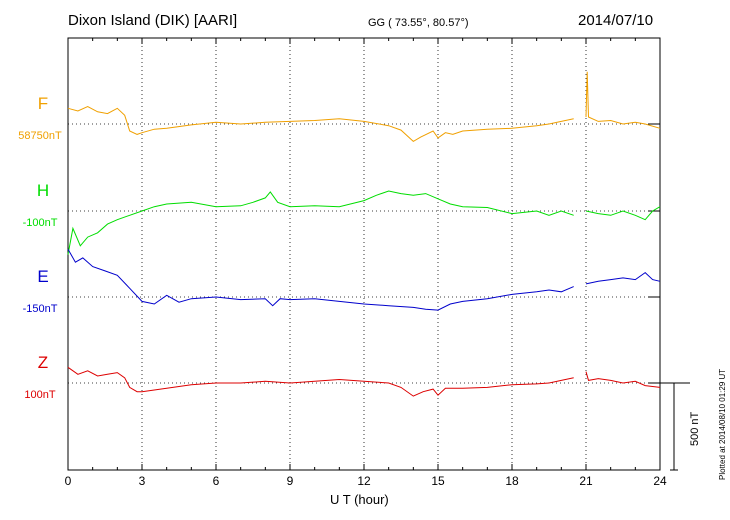 The height and width of the screenshot is (520, 730). Describe the element at coordinates (42, 276) in the screenshot. I see `component-label-E: E` at that location.